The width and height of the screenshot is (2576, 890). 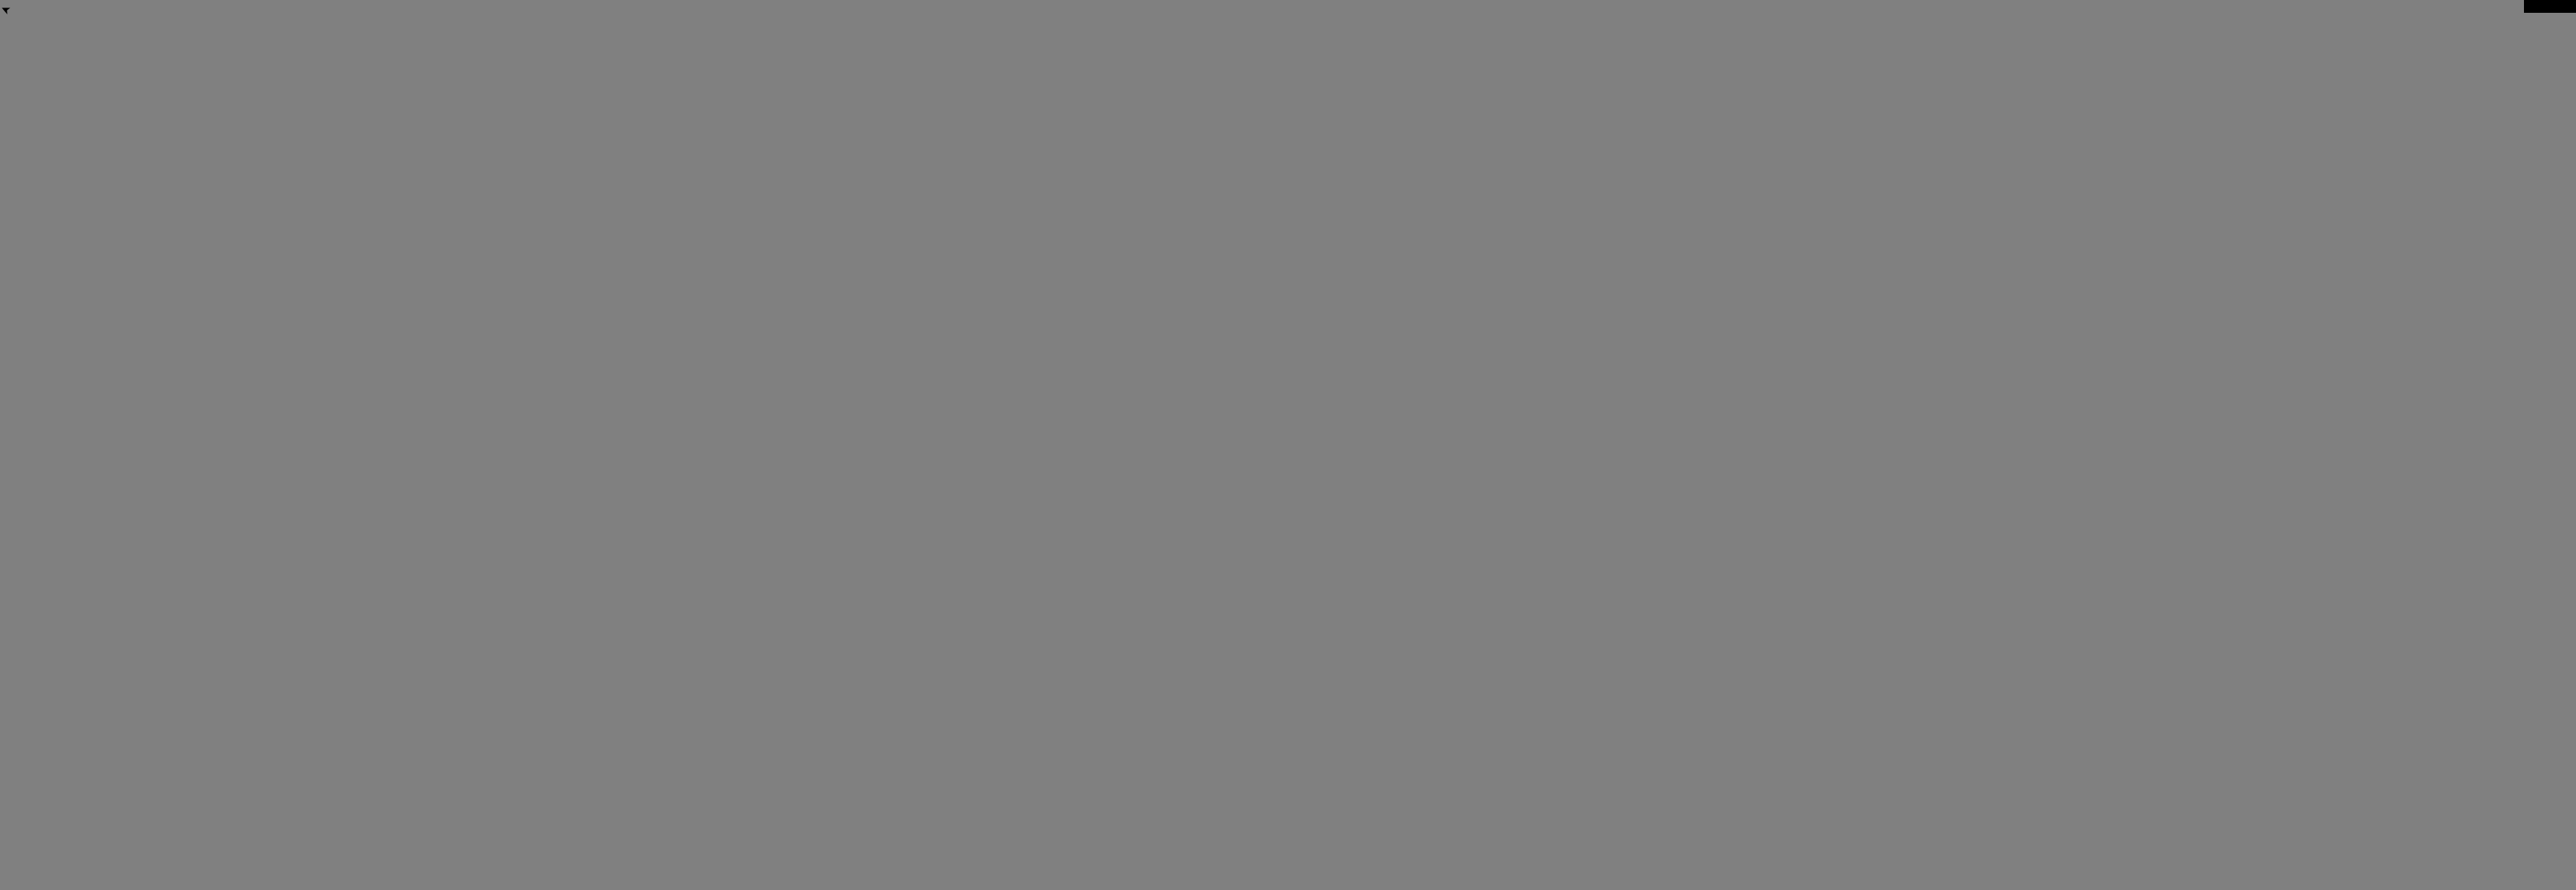 I want to click on current-price-box, so click(x=2550, y=6).